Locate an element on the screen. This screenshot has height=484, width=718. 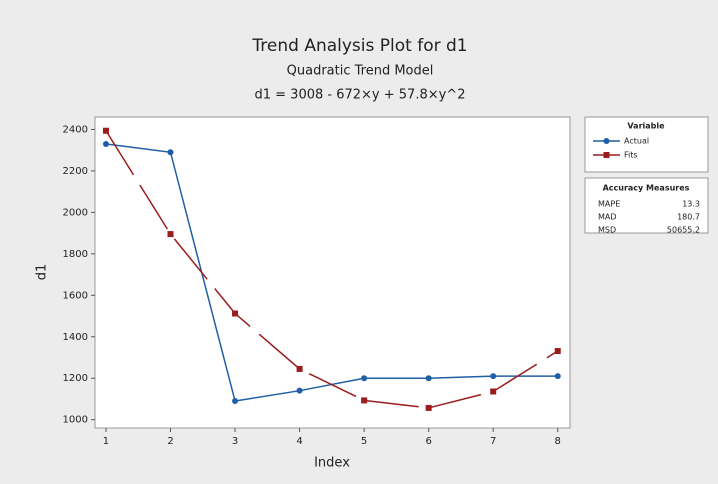
chart-subtitle: Quadratic Trend Model is located at coordinates (360, 71).